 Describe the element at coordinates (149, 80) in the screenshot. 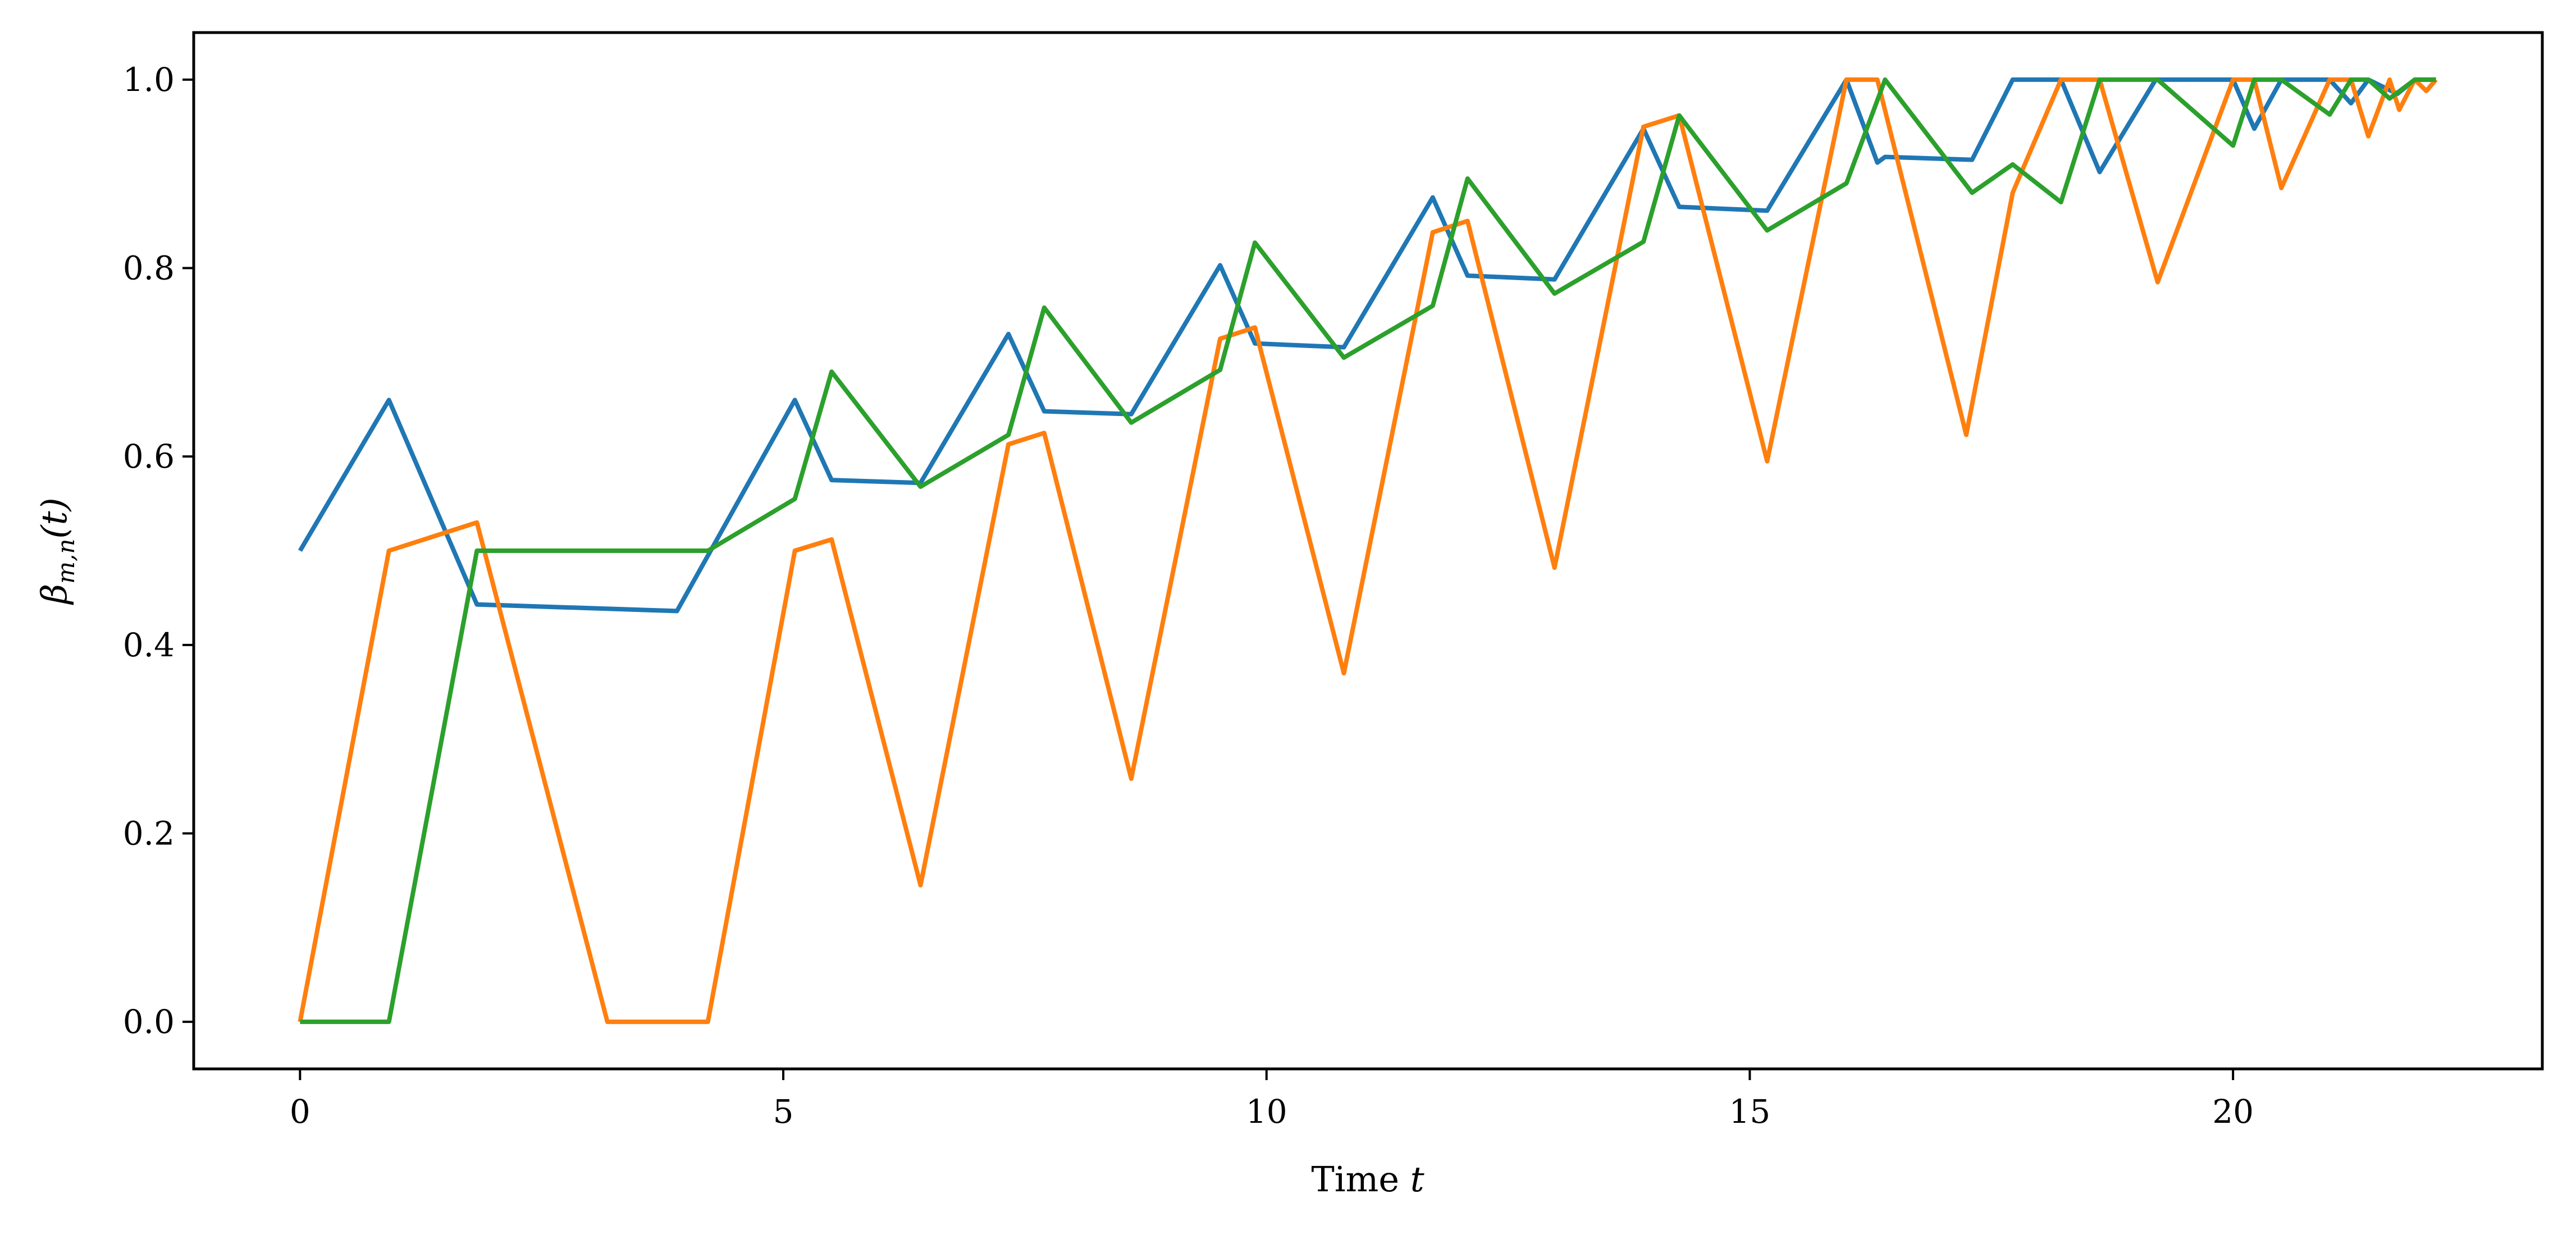

I see `y-tick-label: 1.0` at that location.